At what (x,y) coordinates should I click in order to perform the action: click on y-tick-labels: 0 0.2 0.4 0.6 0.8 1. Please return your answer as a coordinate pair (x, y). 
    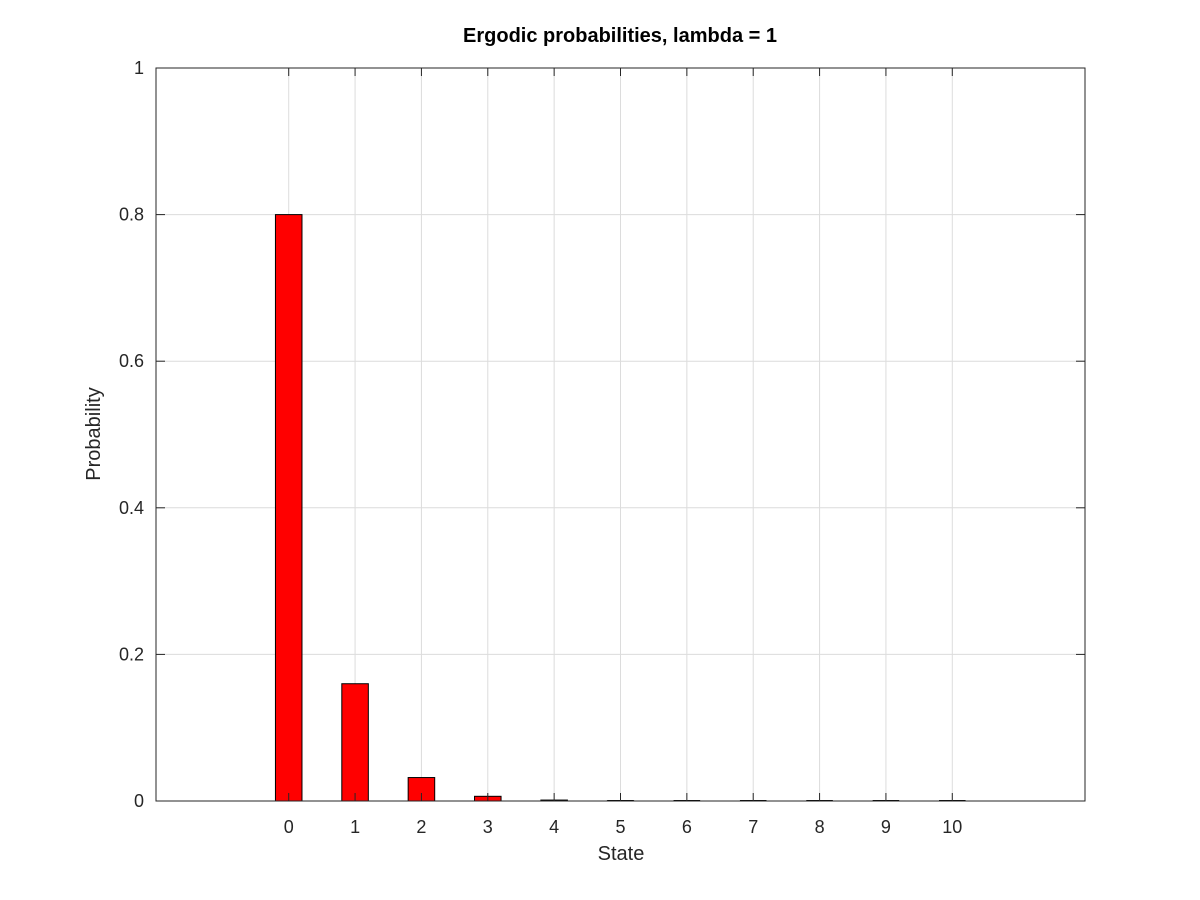
    Looking at the image, I should click on (131, 434).